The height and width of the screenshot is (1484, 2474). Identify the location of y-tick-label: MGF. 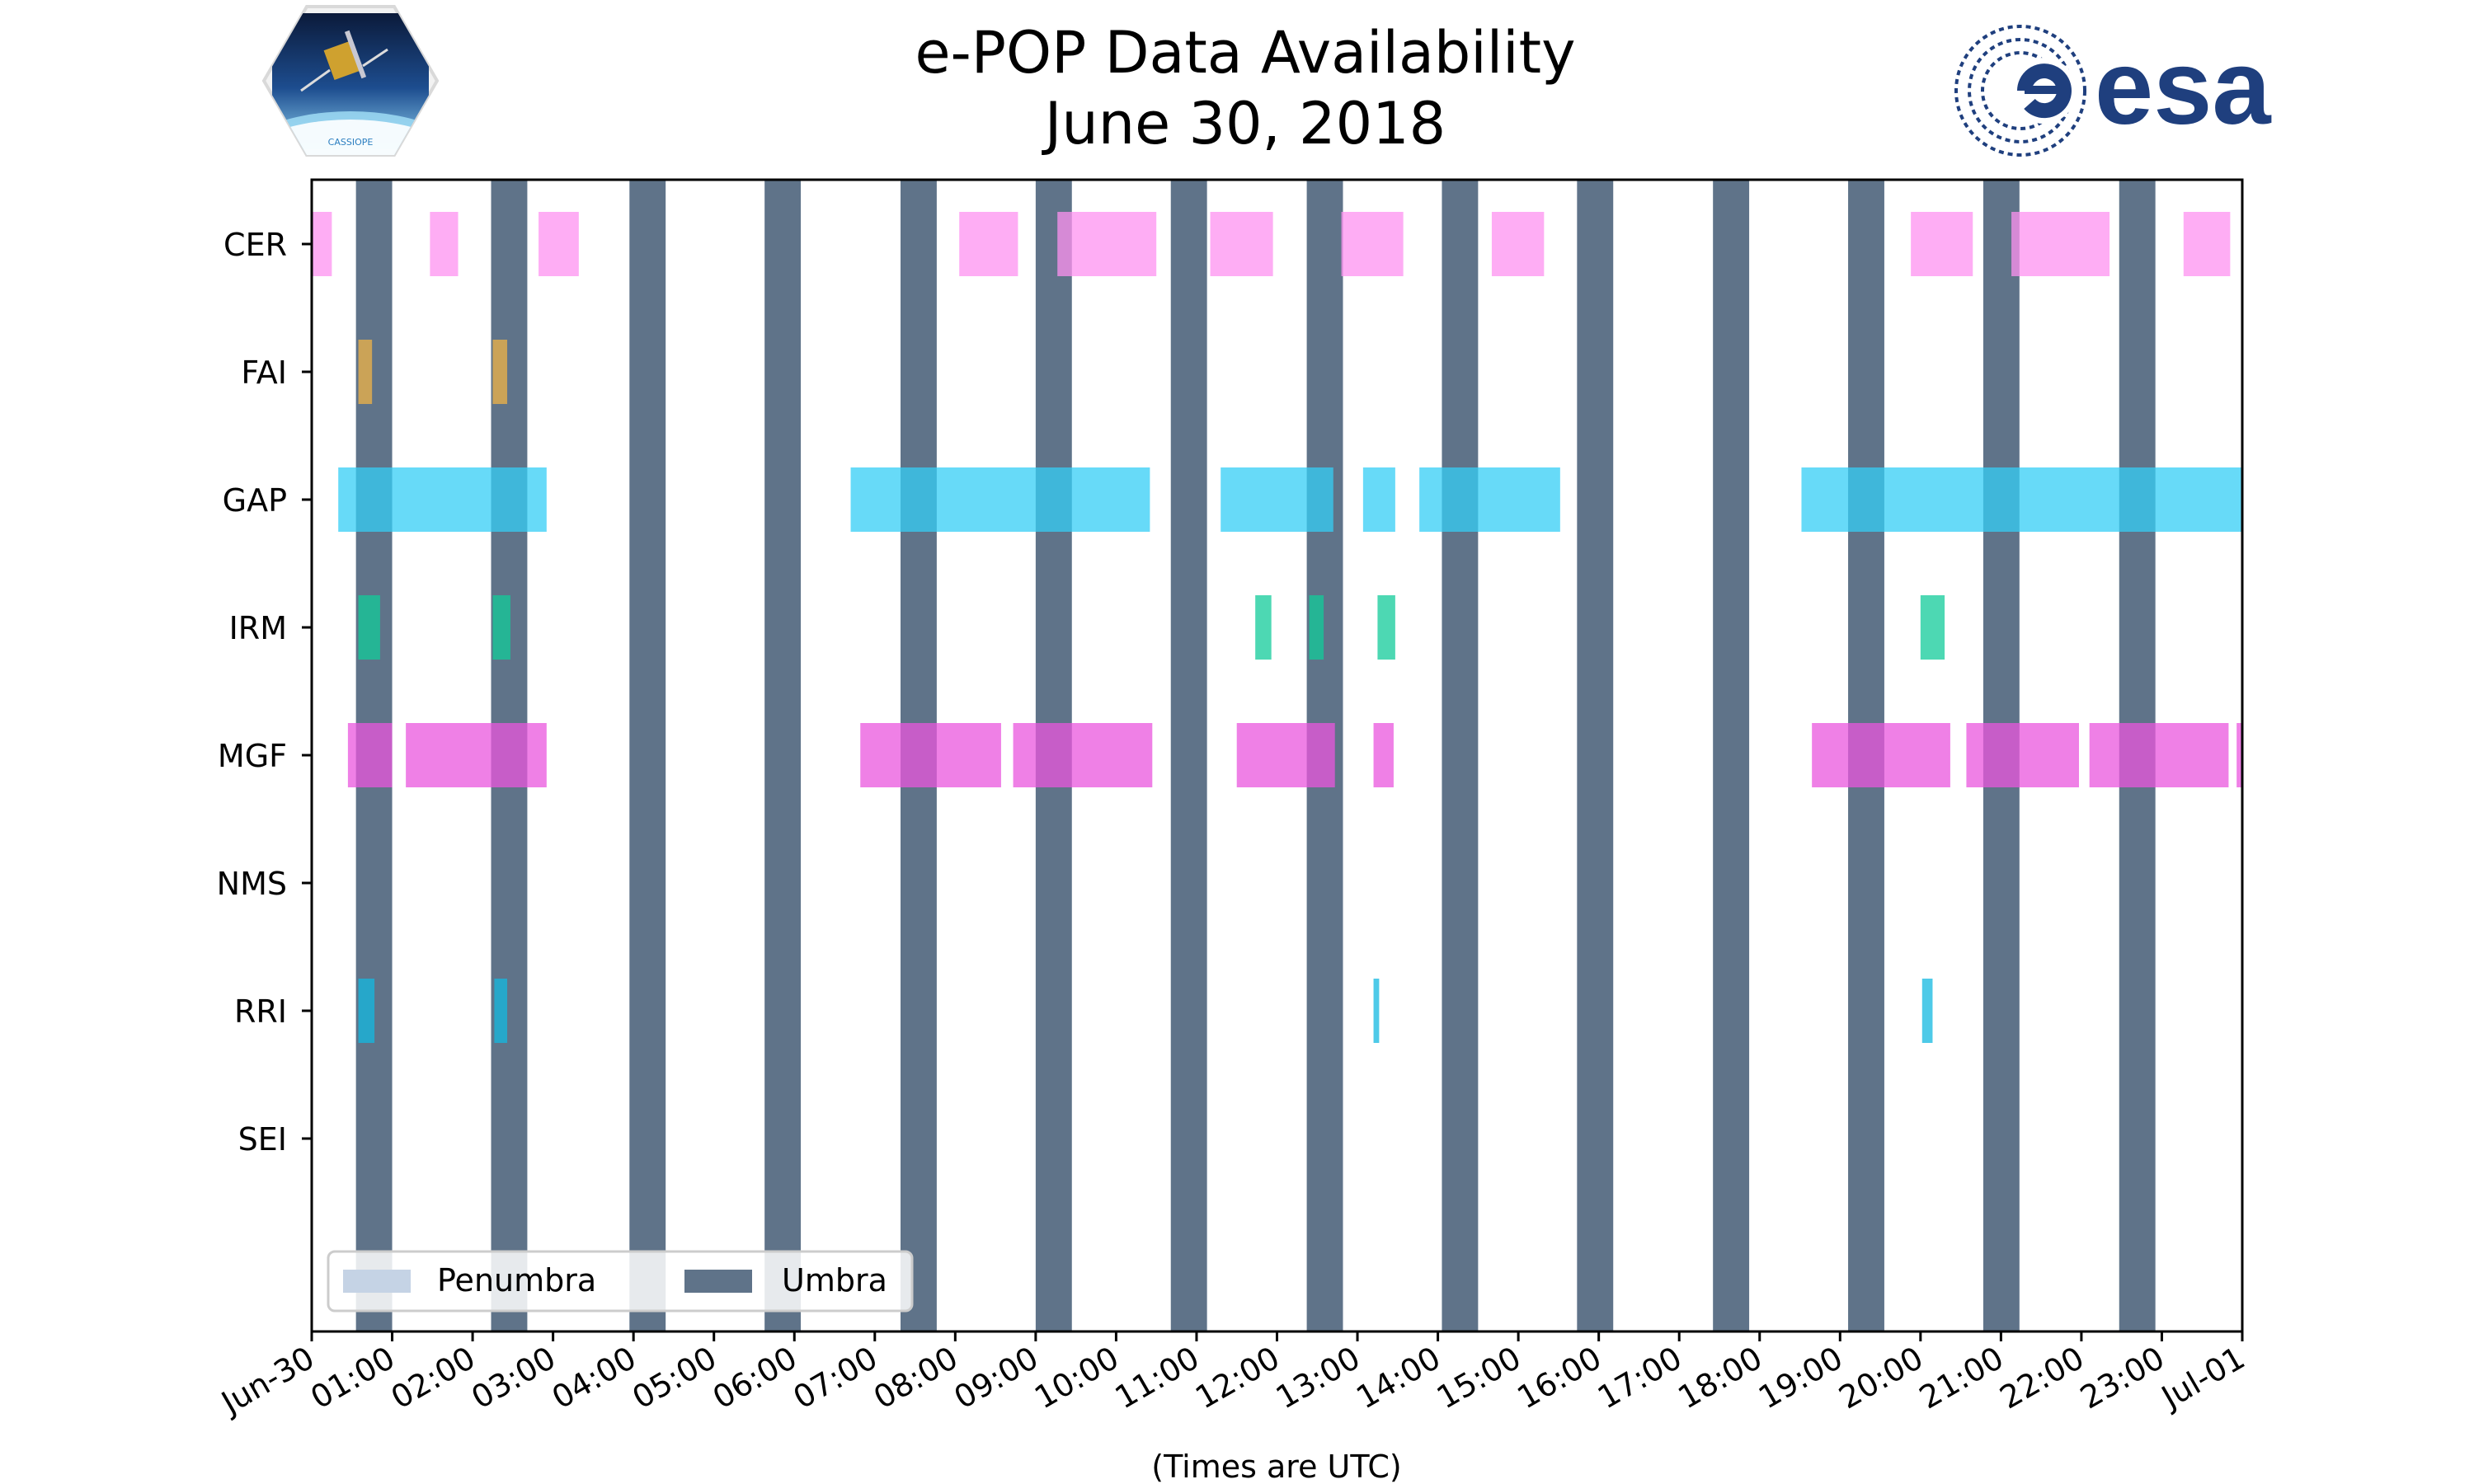
(252, 756).